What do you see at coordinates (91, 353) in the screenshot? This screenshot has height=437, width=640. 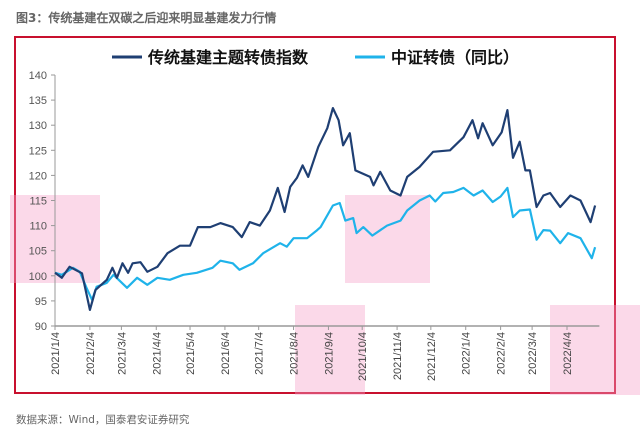 I see `x-tick-label: 2021/2/4` at bounding box center [91, 353].